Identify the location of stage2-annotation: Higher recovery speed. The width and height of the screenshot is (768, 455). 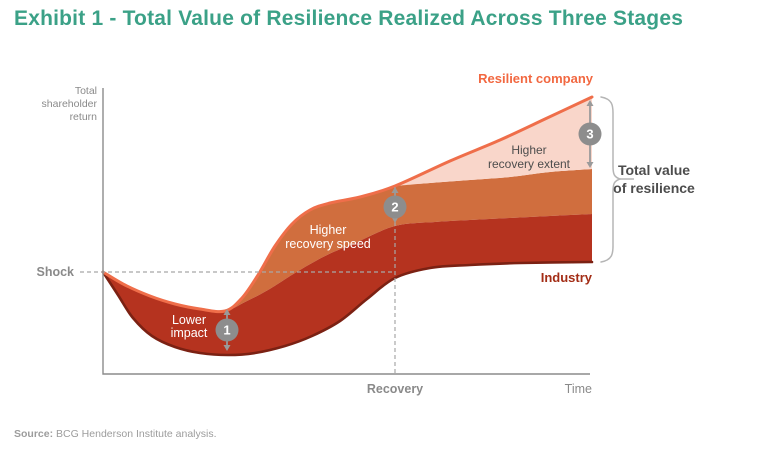
(328, 237).